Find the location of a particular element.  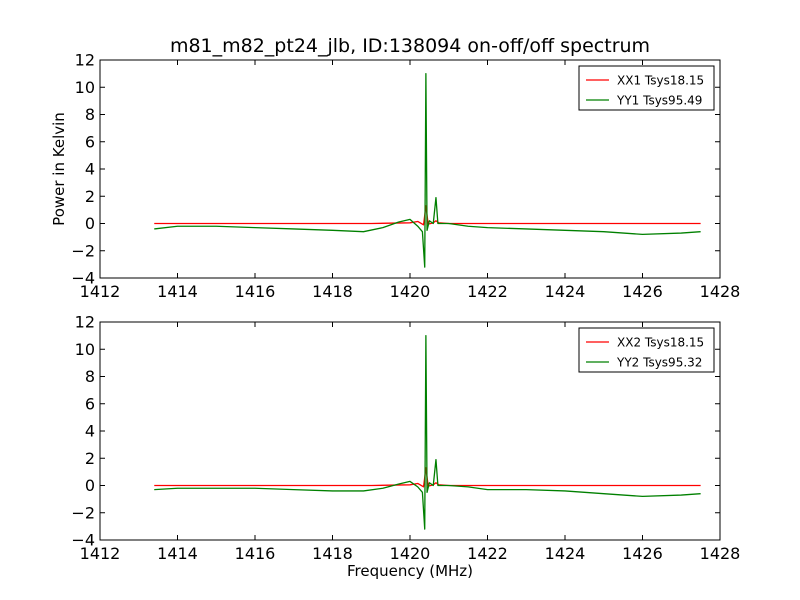

legend-label: XX1 Tsys18.15 is located at coordinates (660, 81).